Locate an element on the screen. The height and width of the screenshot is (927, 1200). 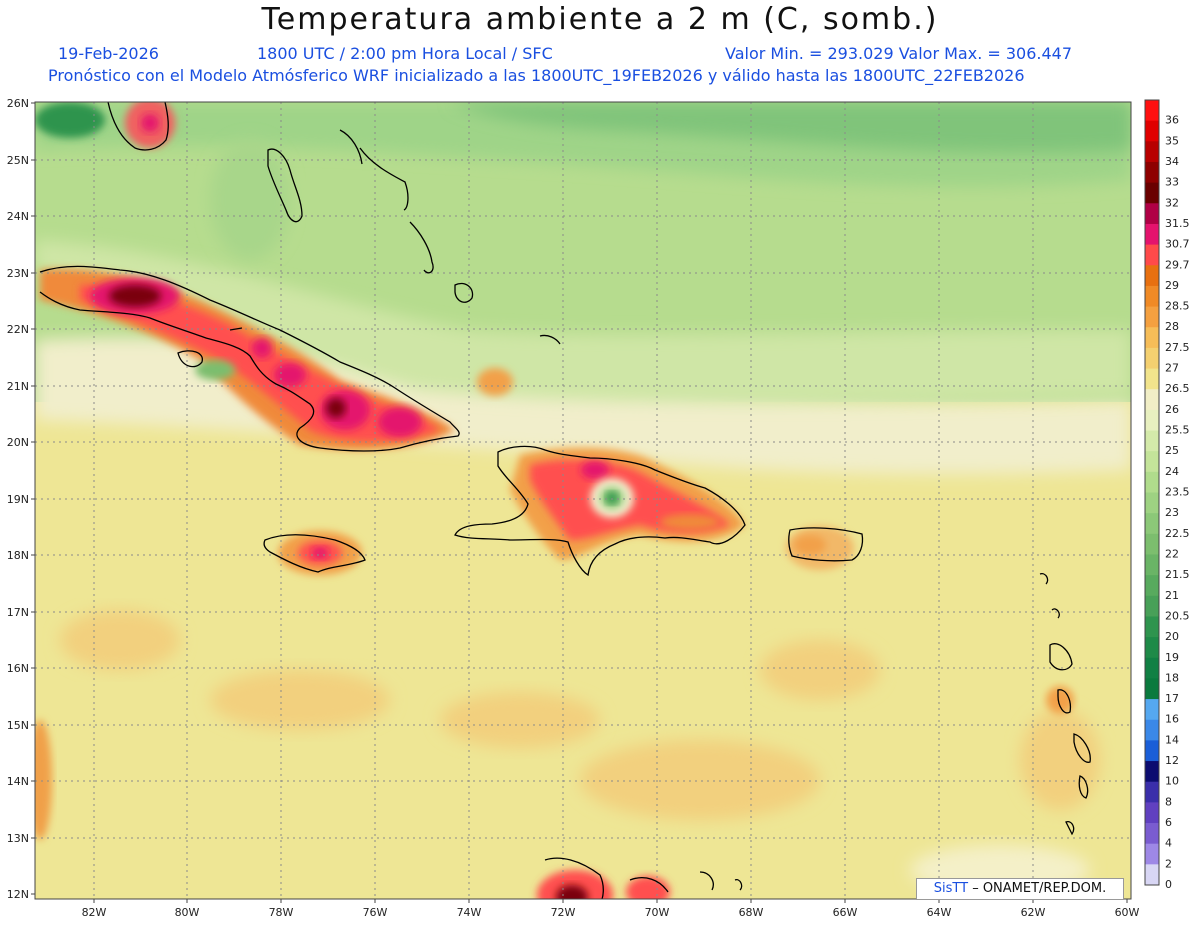
bahamas-inagua is located at coordinates (464, 292).